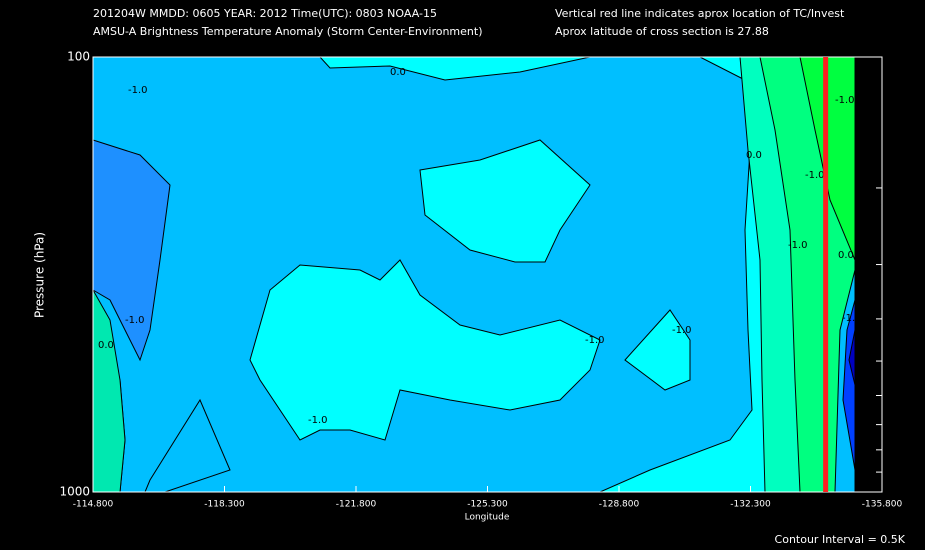 The height and width of the screenshot is (550, 925). Describe the element at coordinates (662, 31) in the screenshot. I see `header-right: Aprox latitude of cross section is 27.88` at that location.